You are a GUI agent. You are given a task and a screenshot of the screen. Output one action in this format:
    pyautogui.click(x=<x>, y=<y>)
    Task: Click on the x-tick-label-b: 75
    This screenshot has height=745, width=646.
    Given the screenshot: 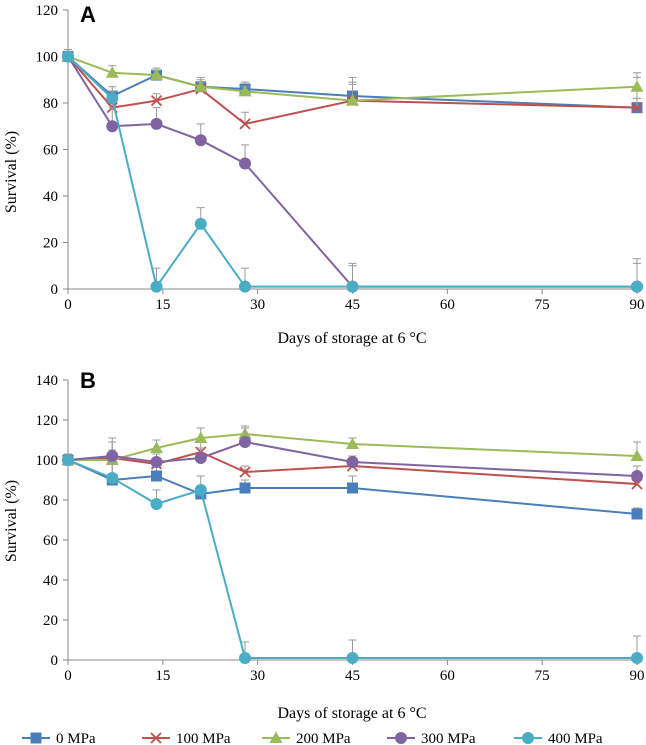 What is the action you would take?
    pyautogui.click(x=542, y=676)
    